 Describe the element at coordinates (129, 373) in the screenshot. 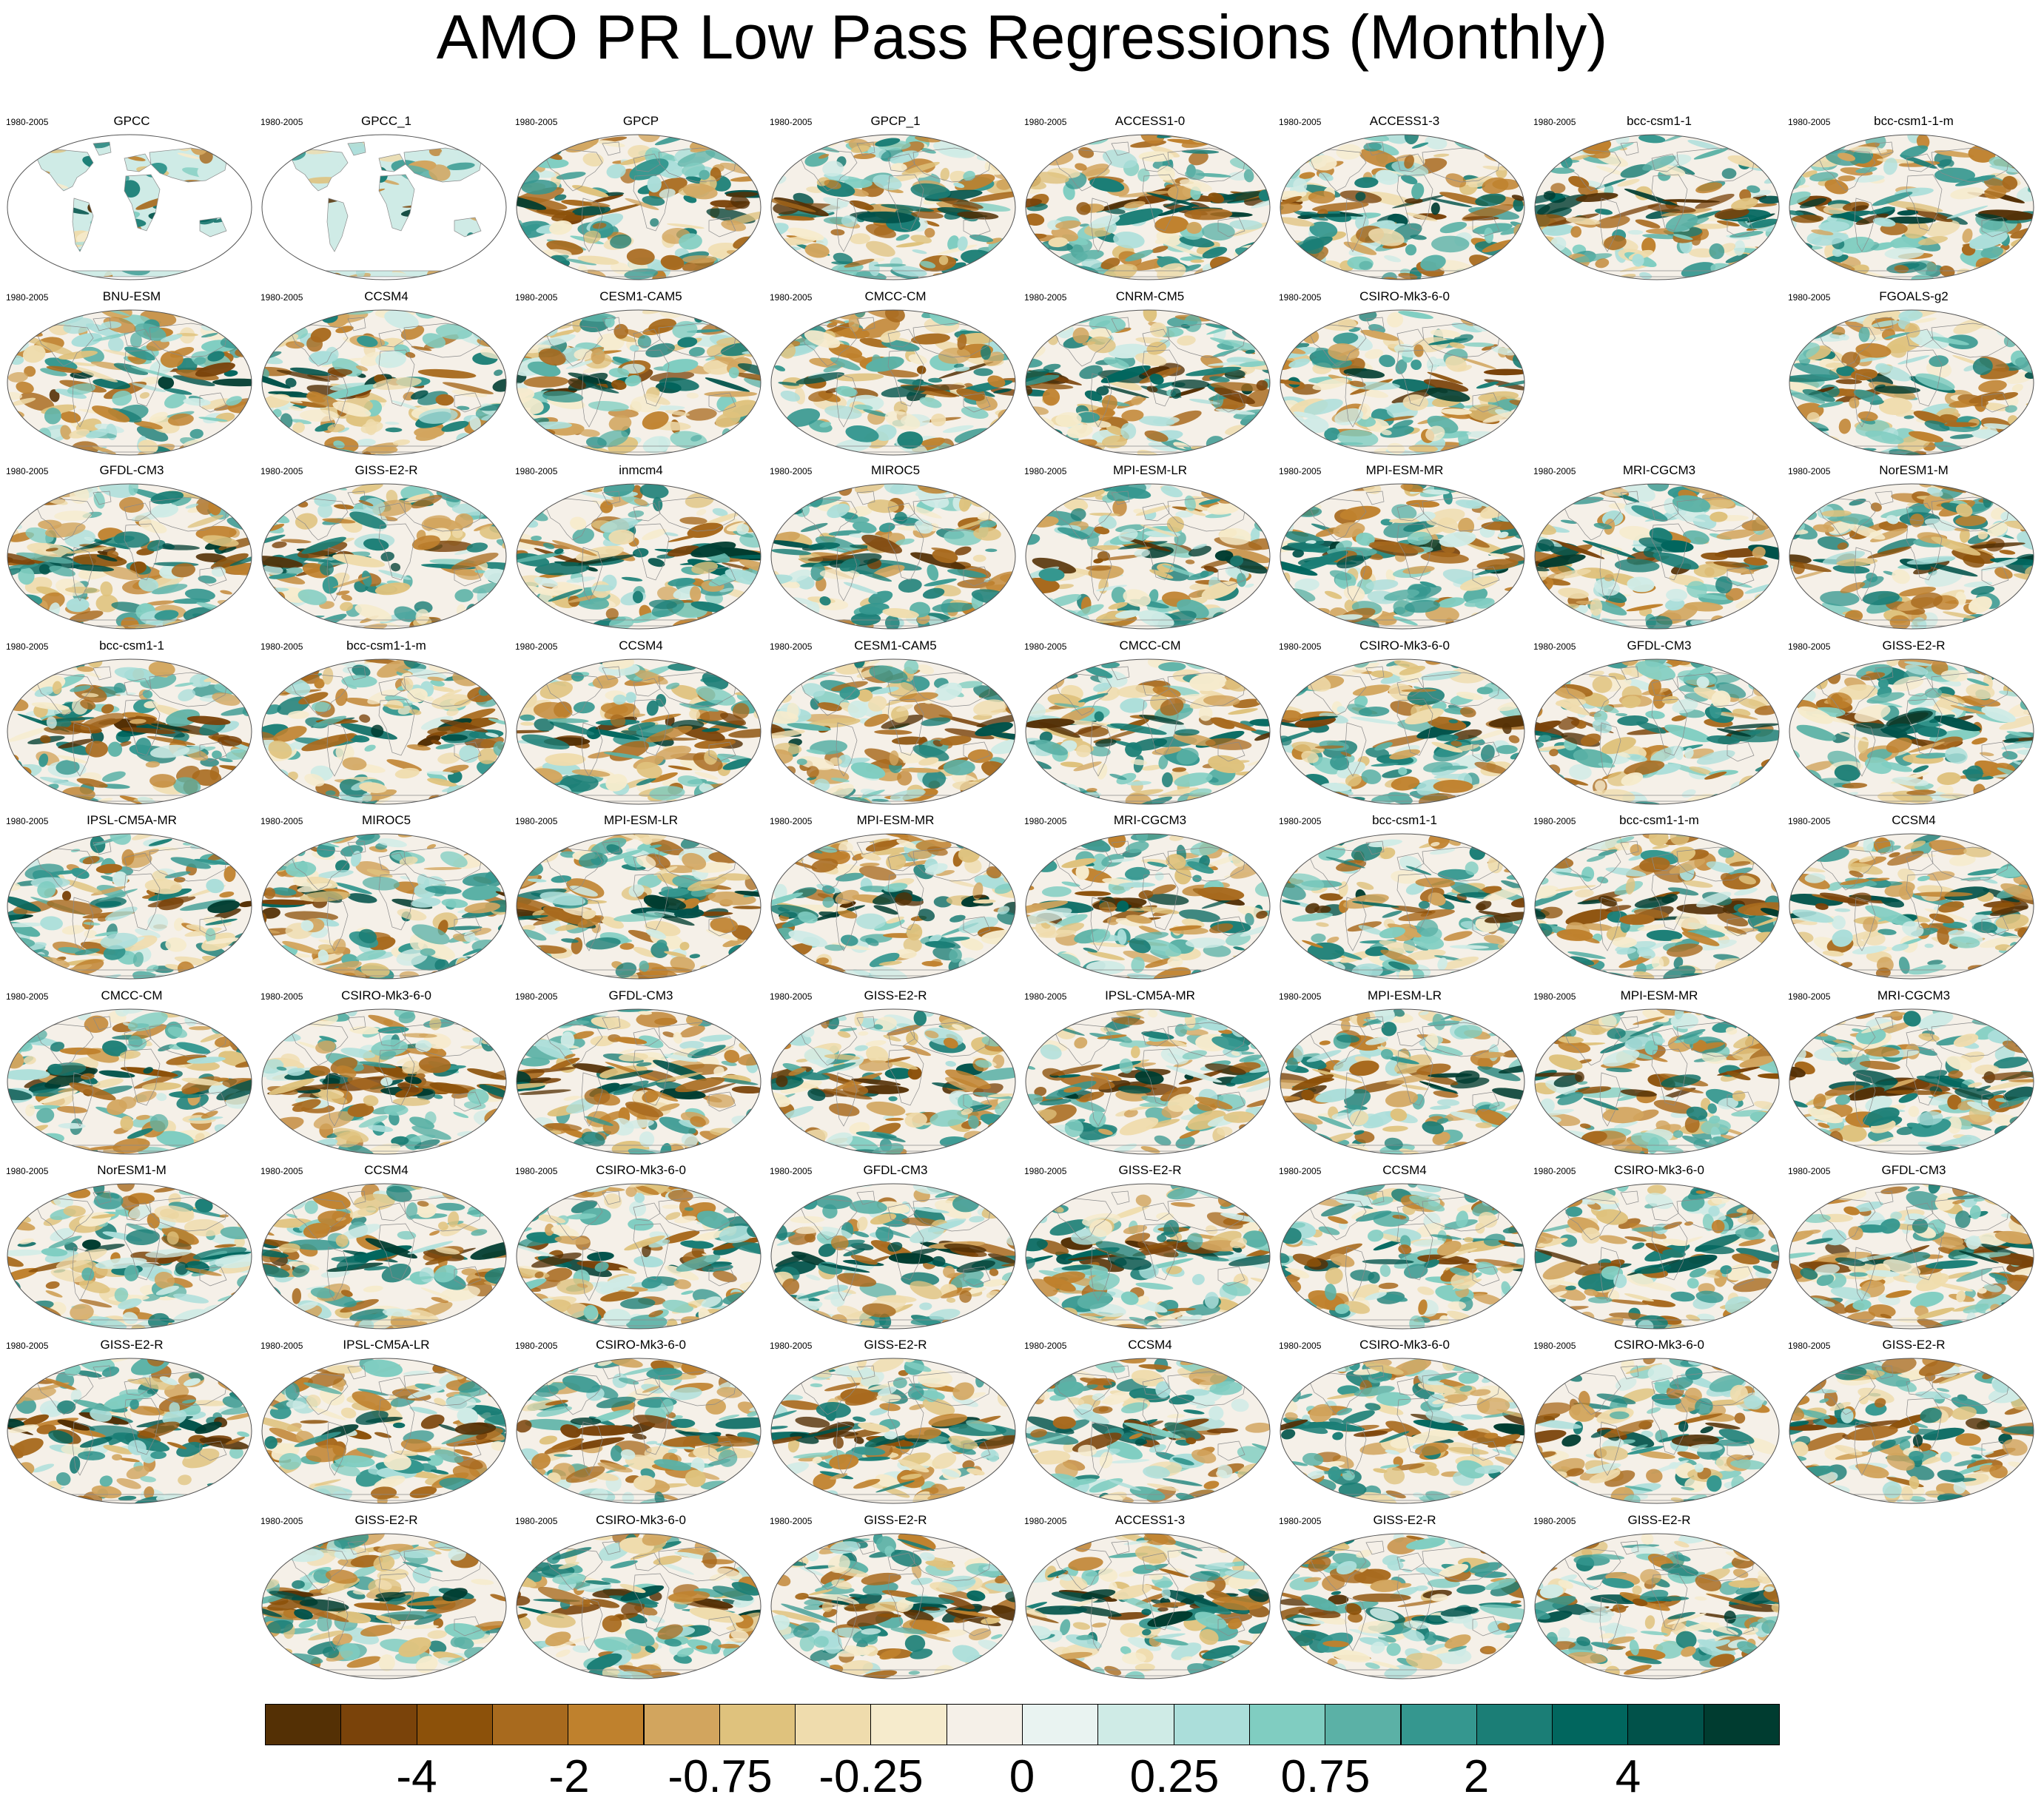

I see `map-panel: 1980-2005 BNU-ESM` at that location.